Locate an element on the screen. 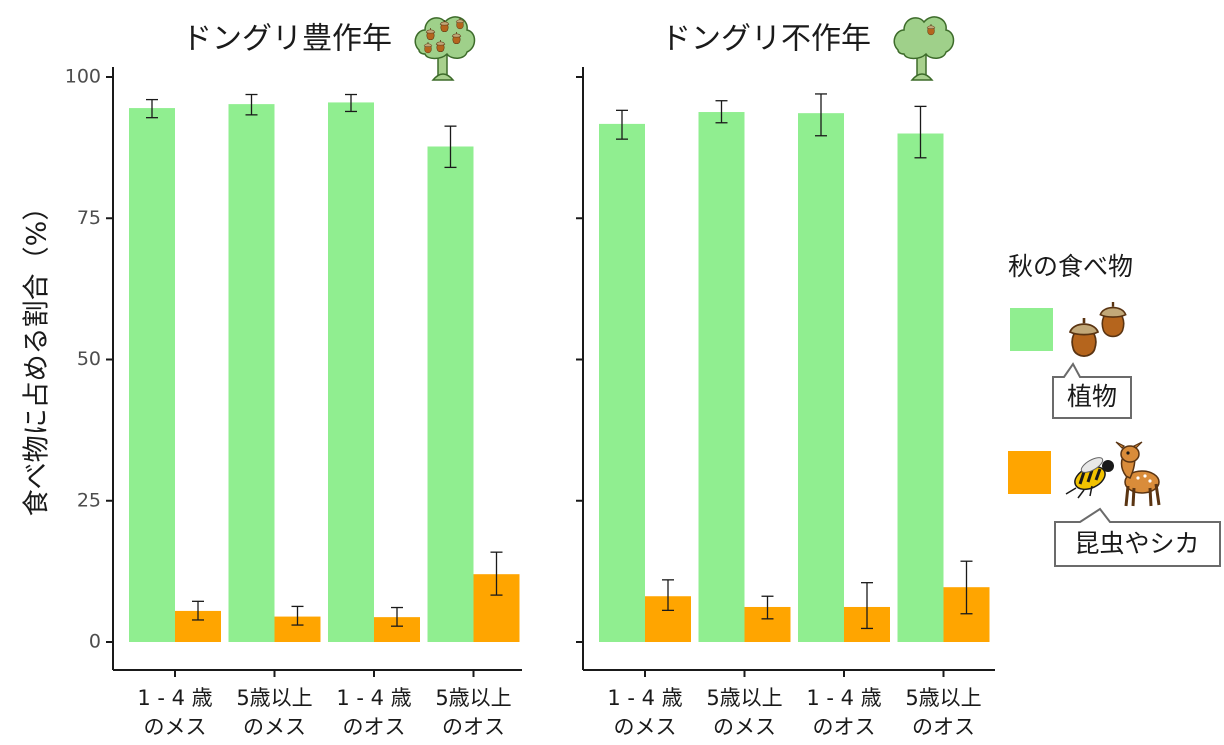 This screenshot has width=1224, height=745. legend-callout-animal: 昆虫やシカ is located at coordinates (1137, 537).